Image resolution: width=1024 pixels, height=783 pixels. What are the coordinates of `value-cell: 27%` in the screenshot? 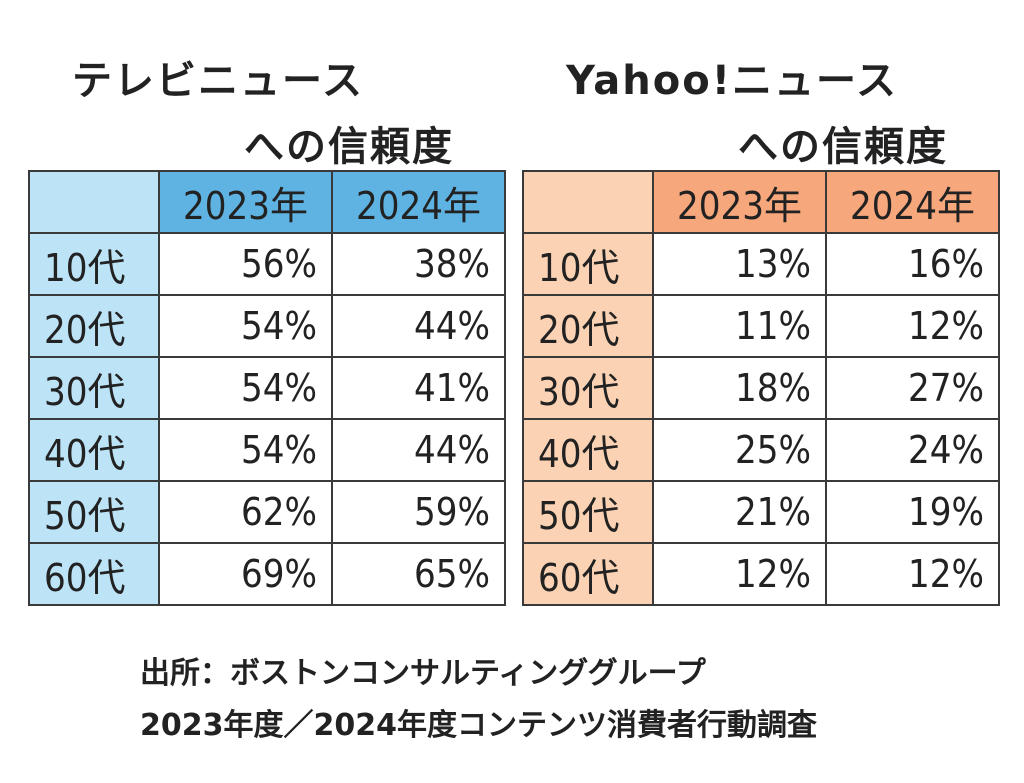 It's located at (912, 388).